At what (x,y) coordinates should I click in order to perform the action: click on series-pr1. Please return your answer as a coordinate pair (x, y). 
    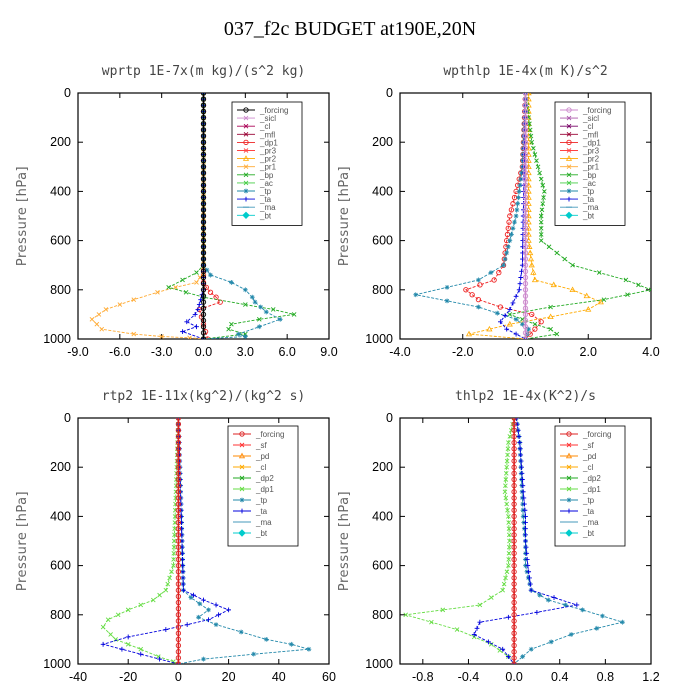
    Looking at the image, I should click on (147, 216).